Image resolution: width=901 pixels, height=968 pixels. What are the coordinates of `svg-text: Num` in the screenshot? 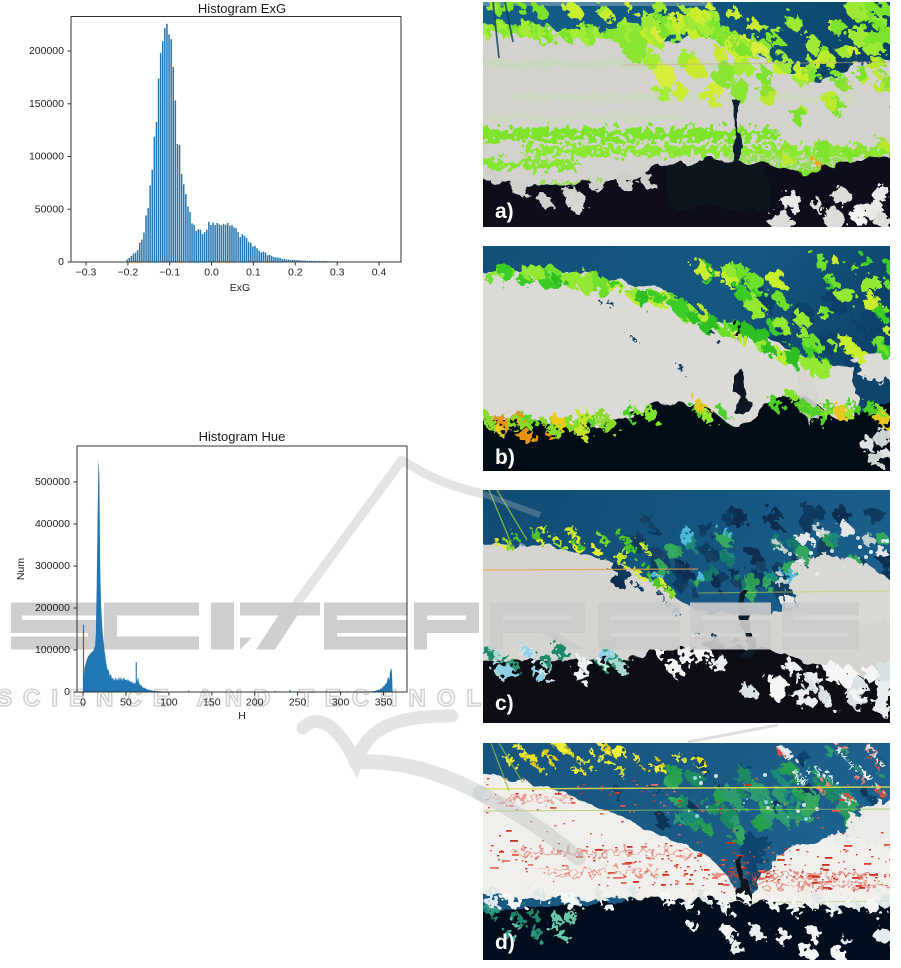 It's located at (21, 569).